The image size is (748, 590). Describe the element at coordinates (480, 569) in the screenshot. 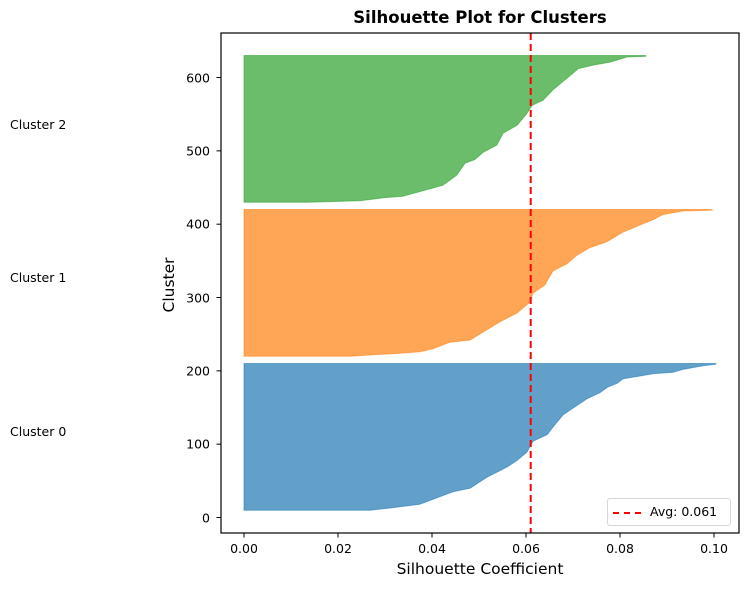

I see `x-axis-label: Silhouette Coefficient` at that location.